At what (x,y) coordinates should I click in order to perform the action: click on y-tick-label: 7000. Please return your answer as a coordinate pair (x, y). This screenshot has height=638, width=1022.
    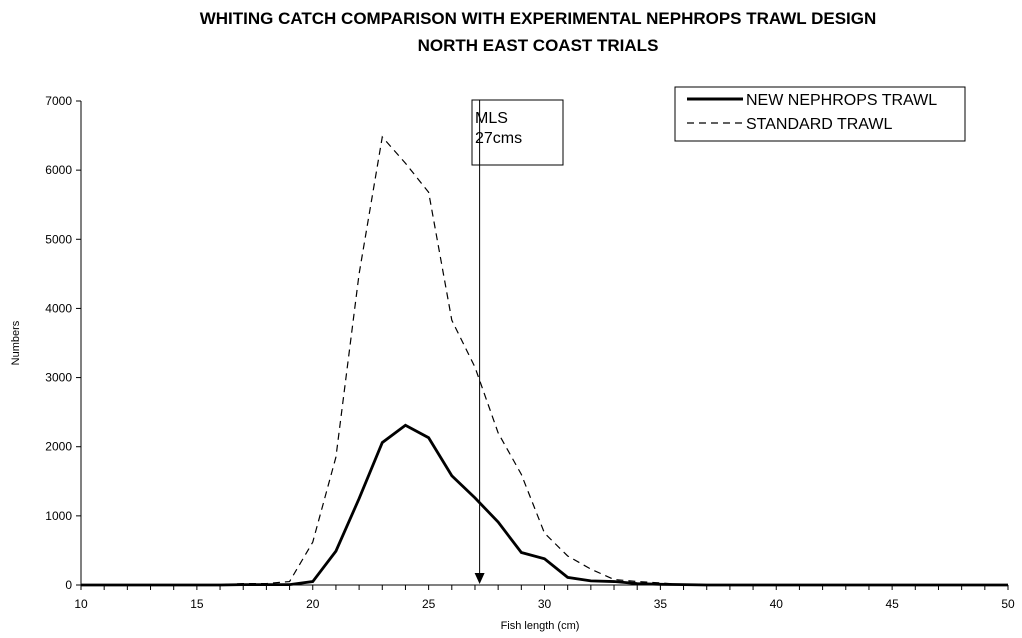
    Looking at the image, I should click on (58, 101).